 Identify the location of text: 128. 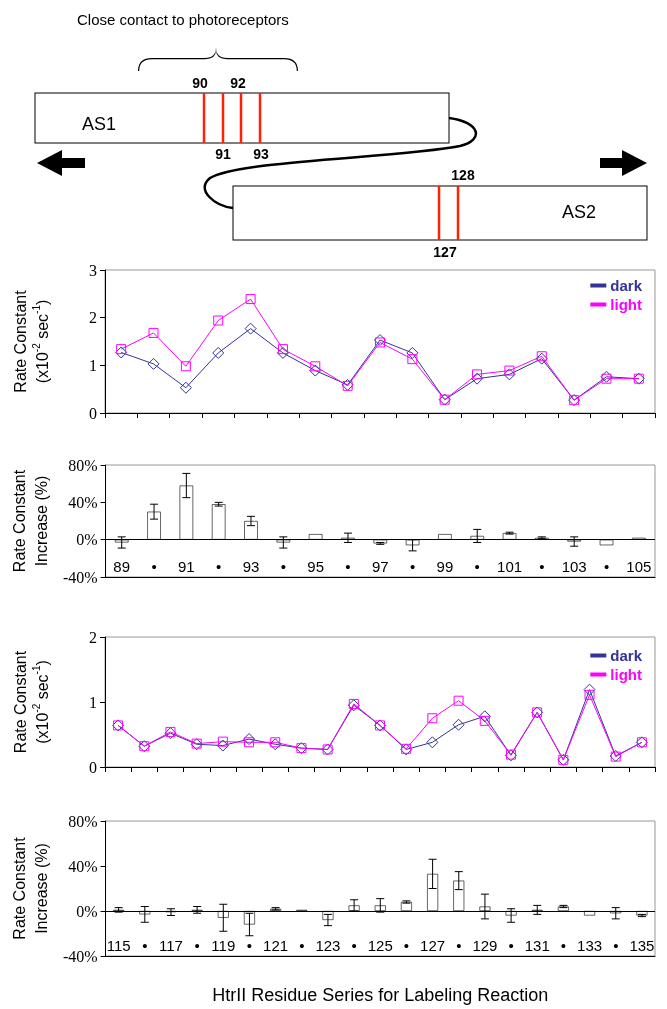
(463, 175).